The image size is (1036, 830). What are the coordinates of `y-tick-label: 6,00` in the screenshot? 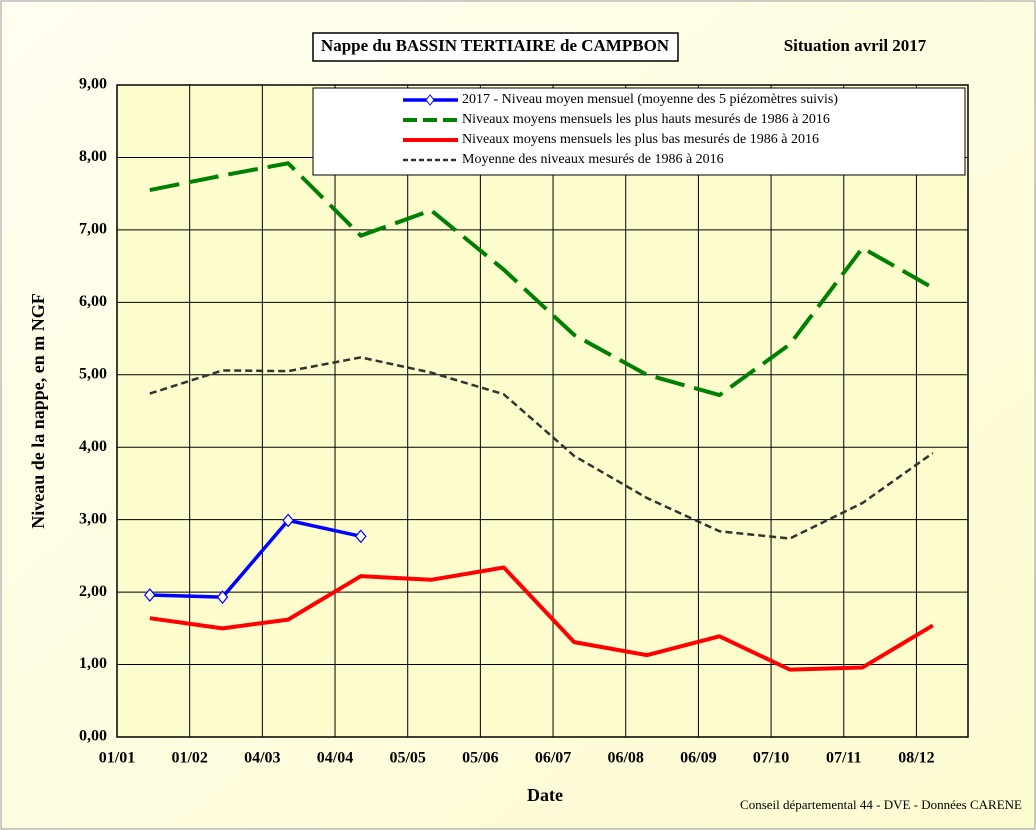 It's located at (93, 301).